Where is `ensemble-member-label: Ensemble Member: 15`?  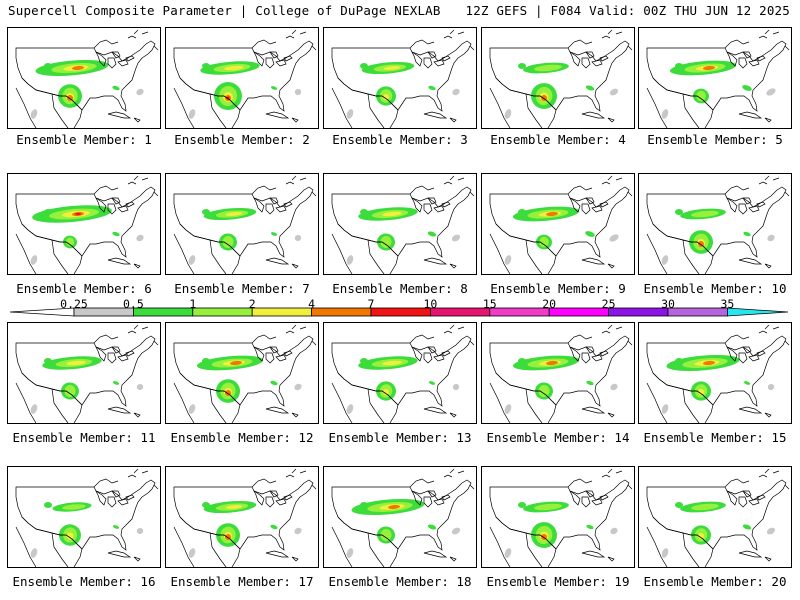
ensemble-member-label: Ensemble Member: 15 is located at coordinates (715, 437).